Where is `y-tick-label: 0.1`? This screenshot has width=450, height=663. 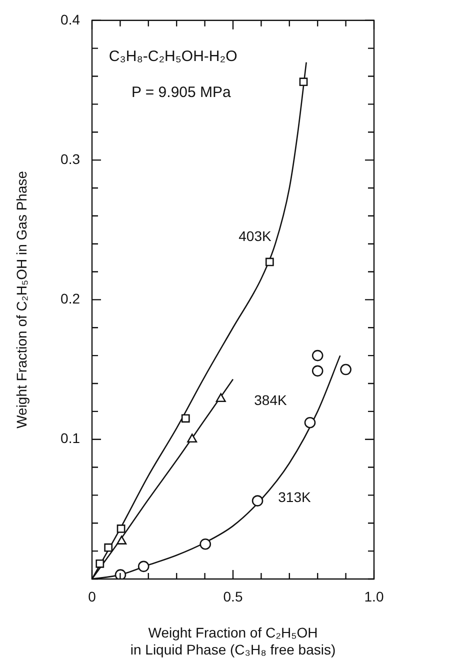 y-tick-label: 0.1 is located at coordinates (70, 438).